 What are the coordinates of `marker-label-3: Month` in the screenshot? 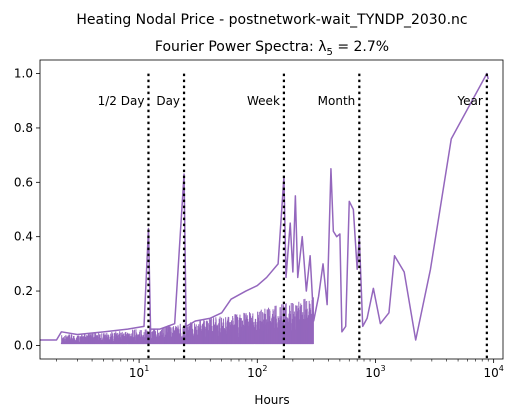 It's located at (337, 101).